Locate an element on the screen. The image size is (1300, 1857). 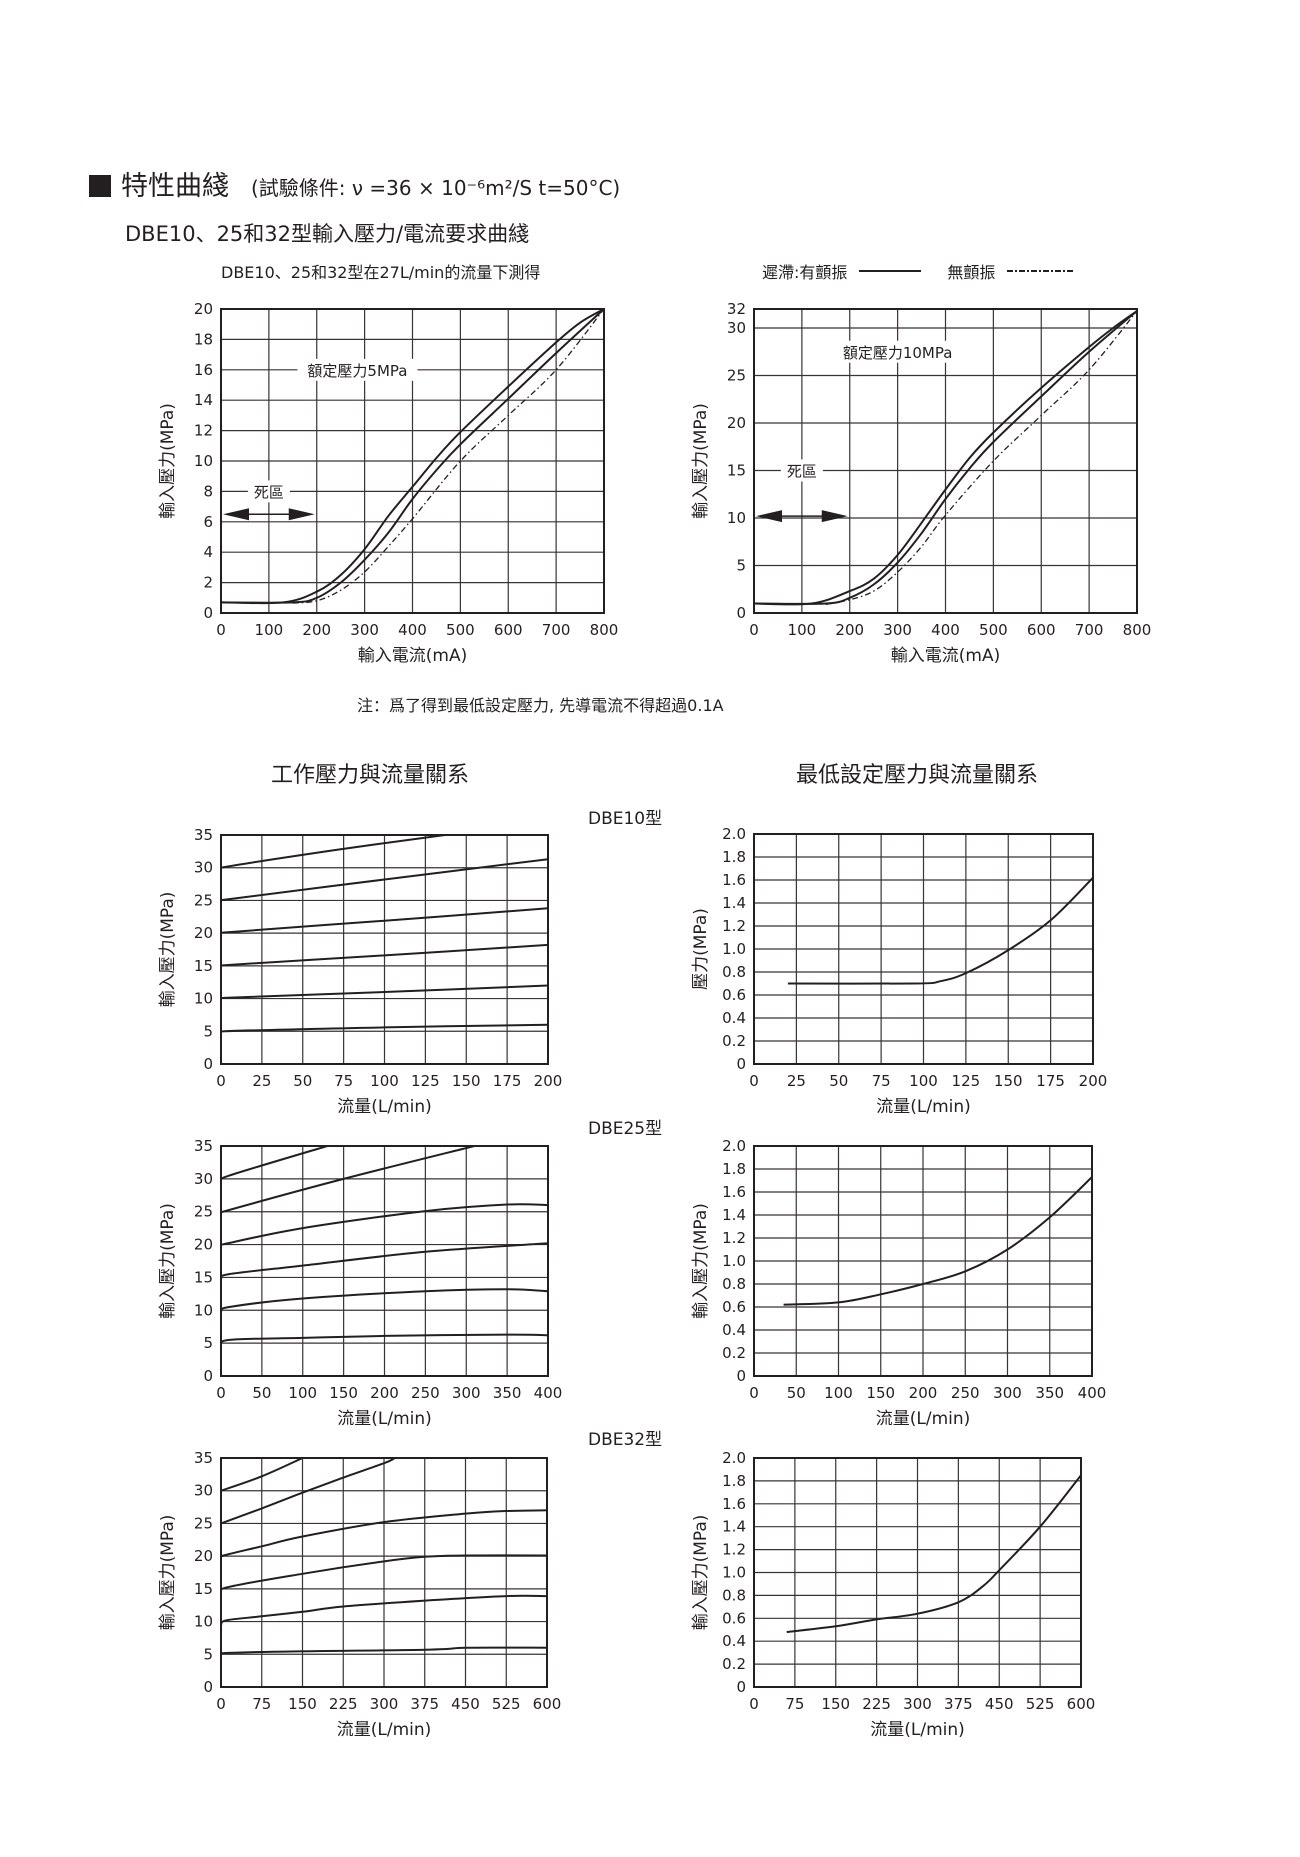
y-tick-label: 8 is located at coordinates (208, 491).